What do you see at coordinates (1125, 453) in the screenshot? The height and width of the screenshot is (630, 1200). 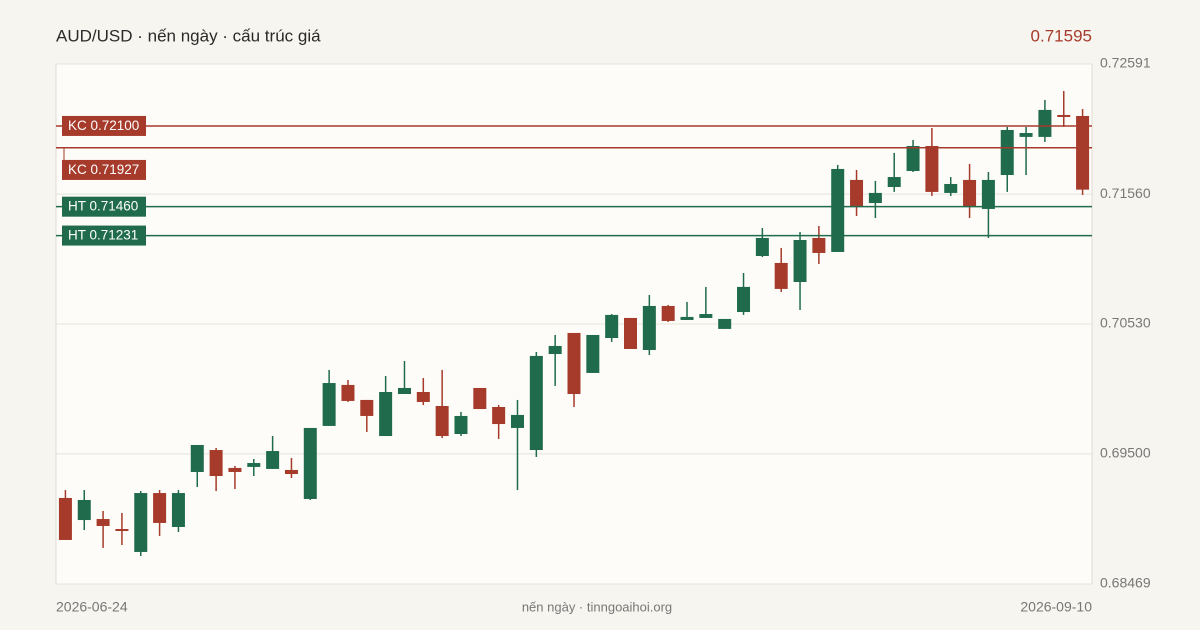 I see `y-tick-label: 0.69500` at bounding box center [1125, 453].